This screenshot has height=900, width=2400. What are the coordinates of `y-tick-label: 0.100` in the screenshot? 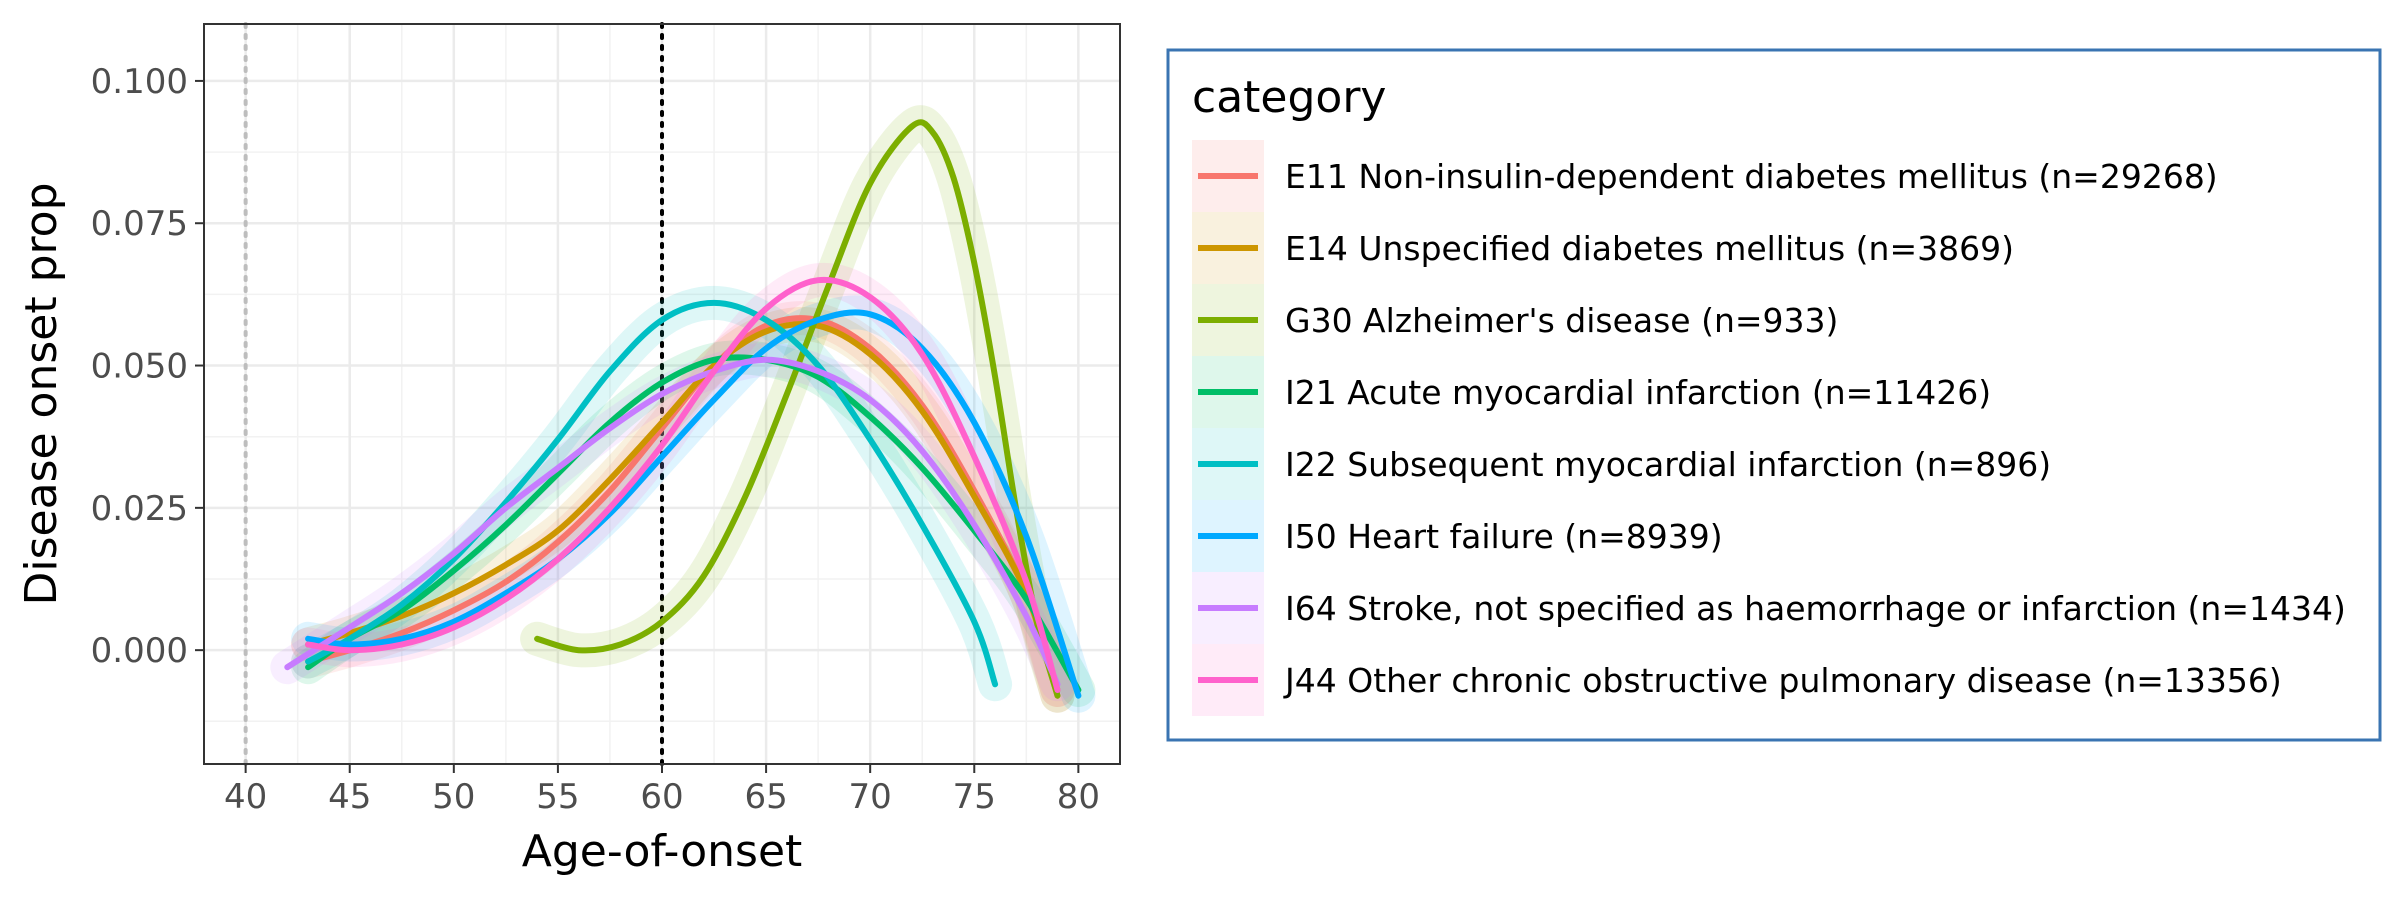 It's located at (139, 82).